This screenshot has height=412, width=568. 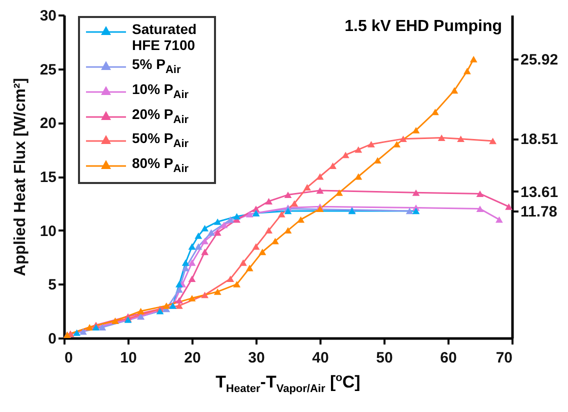 I want to click on x-axis-title: T$_{Heater}$-T$_{Vapor/Air}$ [$^{o}$C], so click(x=288, y=384).